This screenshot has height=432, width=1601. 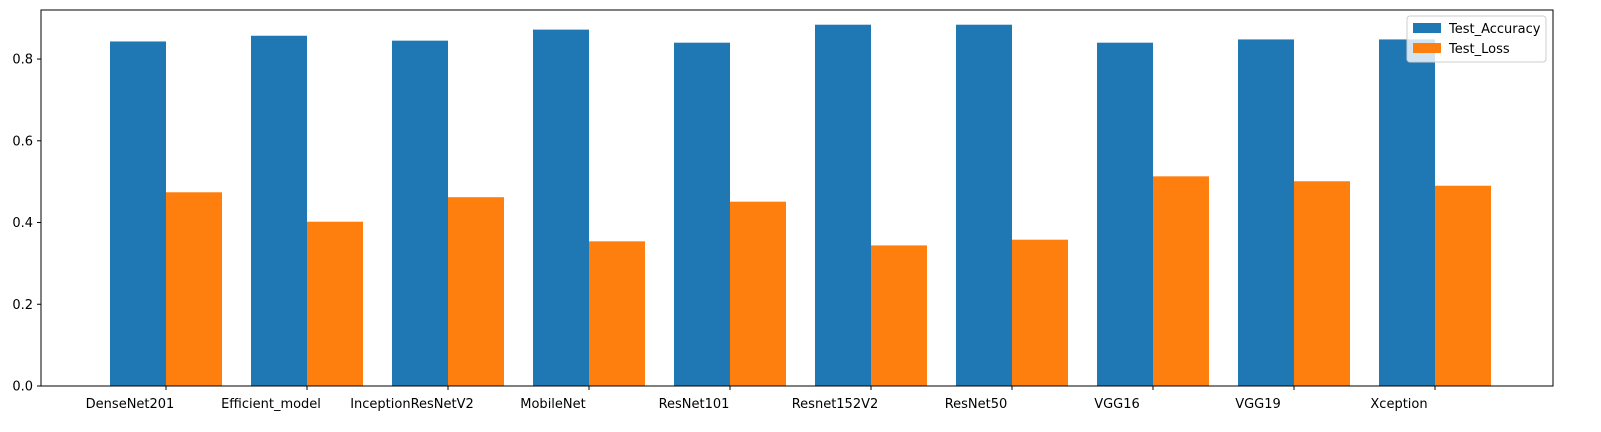 I want to click on bar-test-loss-vgg19, so click(x=1322, y=283).